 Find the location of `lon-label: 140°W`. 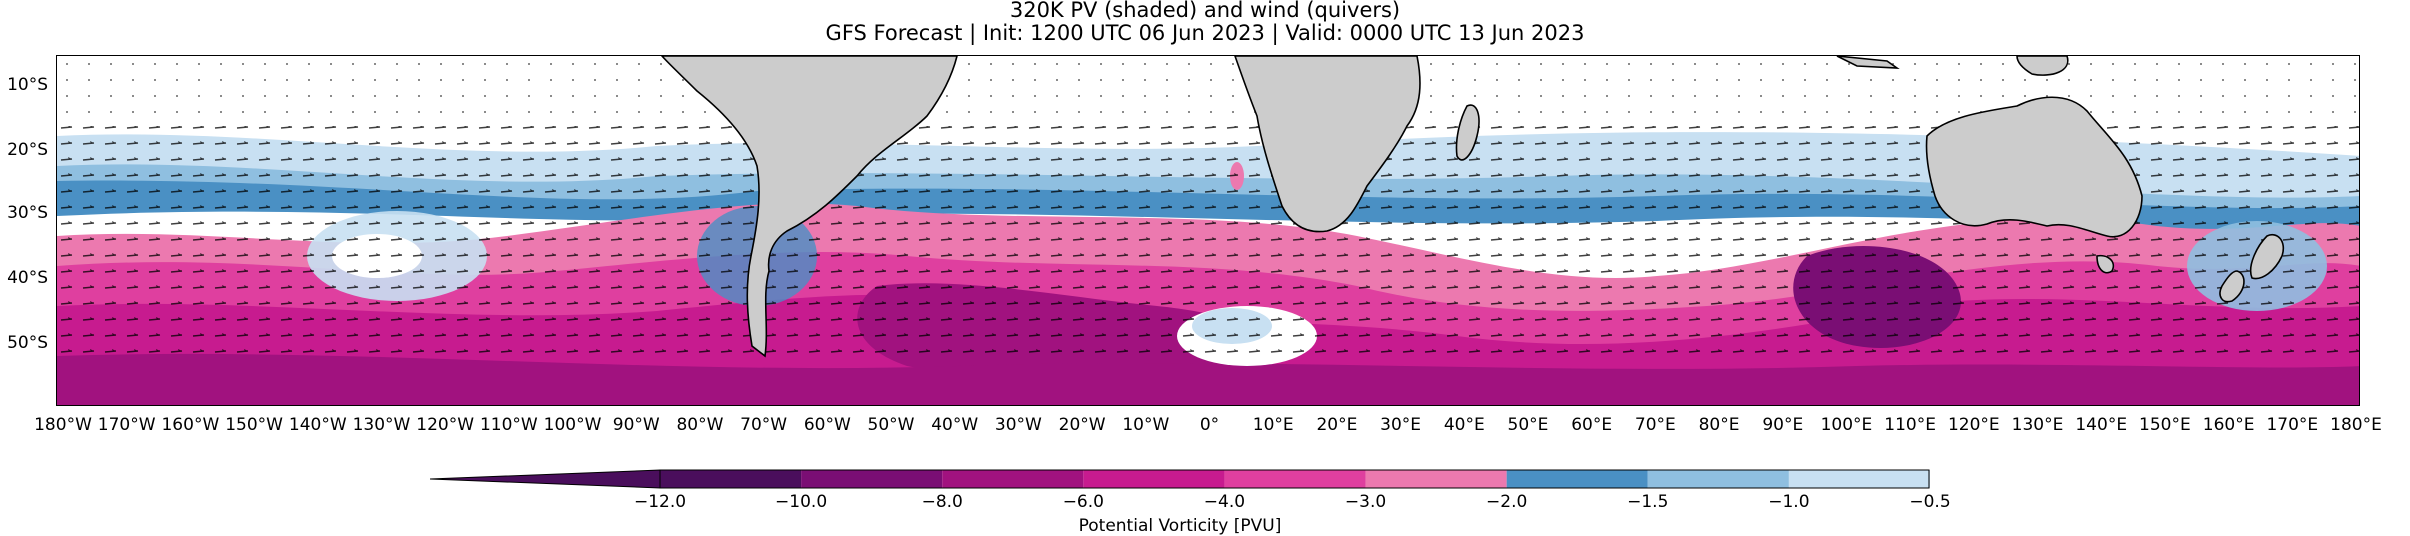

lon-label: 140°W is located at coordinates (317, 425).